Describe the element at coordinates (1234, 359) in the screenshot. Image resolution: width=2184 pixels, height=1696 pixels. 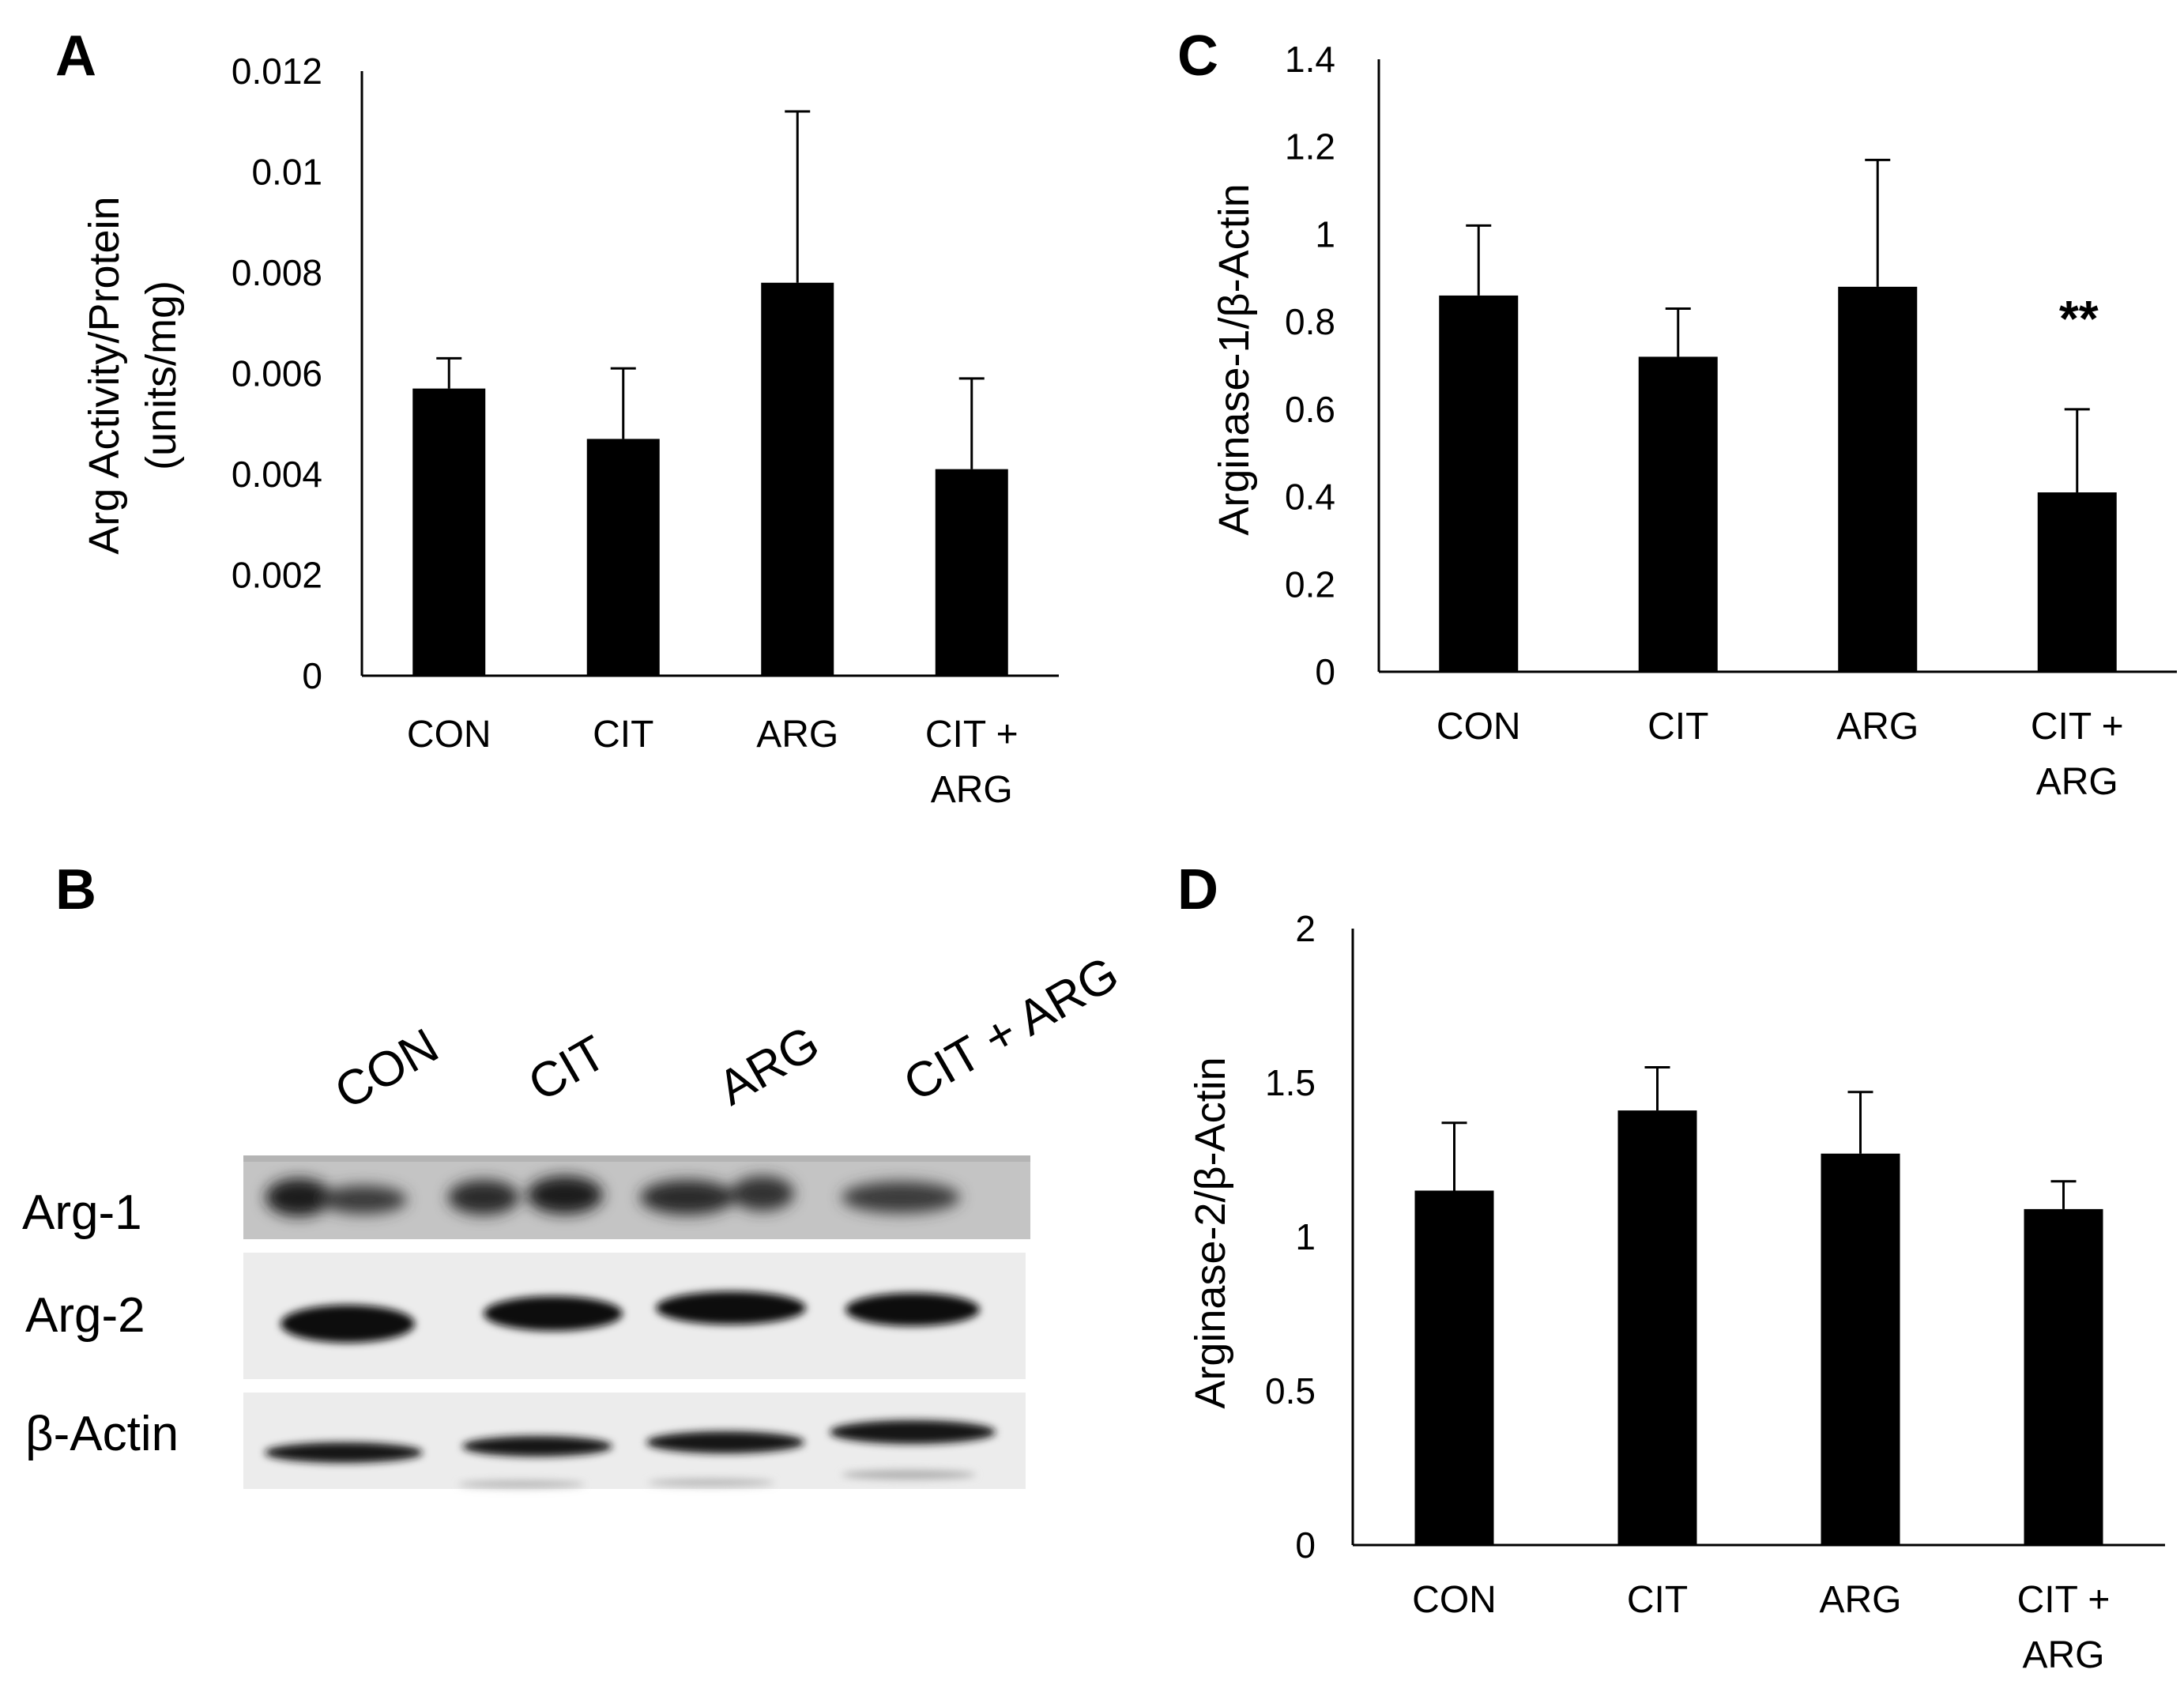
I see `y-axis-title-c: Arginase-1/β-Actin` at that location.